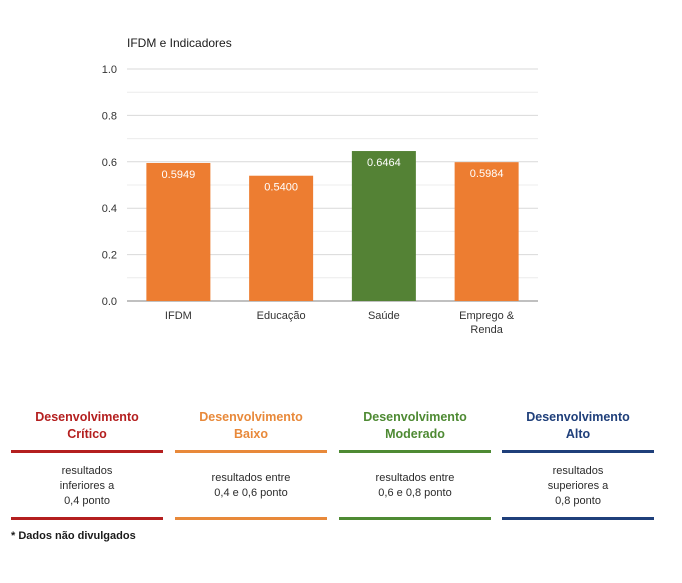 The height and width of the screenshot is (583, 682). Describe the element at coordinates (578, 434) in the screenshot. I see `legend-title-line: Alto` at that location.